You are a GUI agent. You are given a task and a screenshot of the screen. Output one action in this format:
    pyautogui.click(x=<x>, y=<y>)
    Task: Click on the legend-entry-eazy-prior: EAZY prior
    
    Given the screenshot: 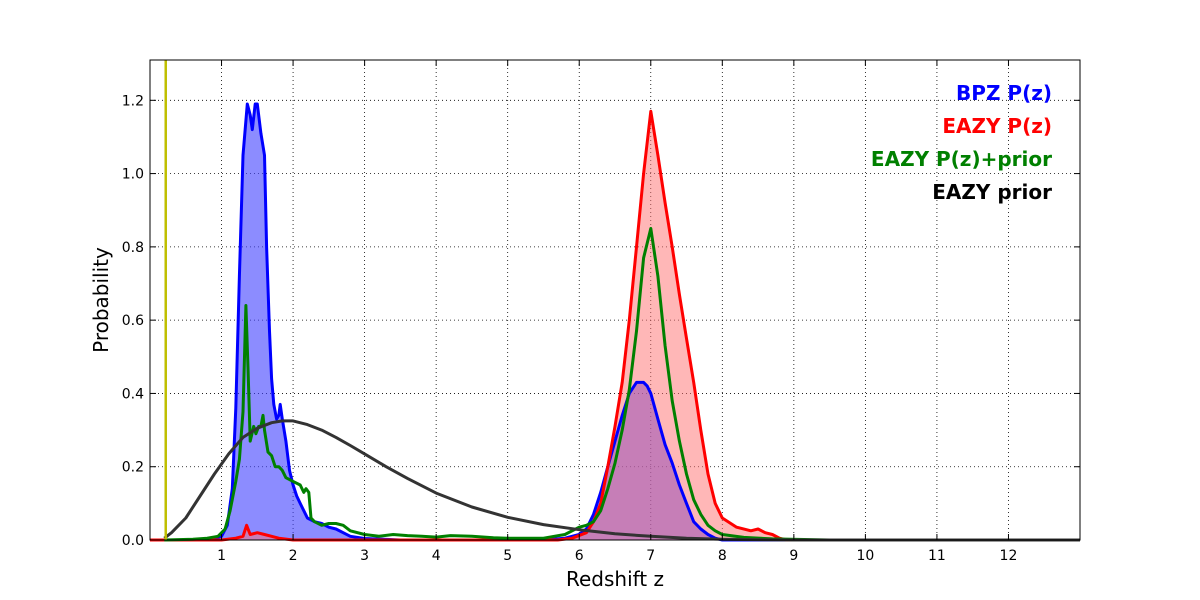 What is the action you would take?
    pyautogui.click(x=992, y=192)
    